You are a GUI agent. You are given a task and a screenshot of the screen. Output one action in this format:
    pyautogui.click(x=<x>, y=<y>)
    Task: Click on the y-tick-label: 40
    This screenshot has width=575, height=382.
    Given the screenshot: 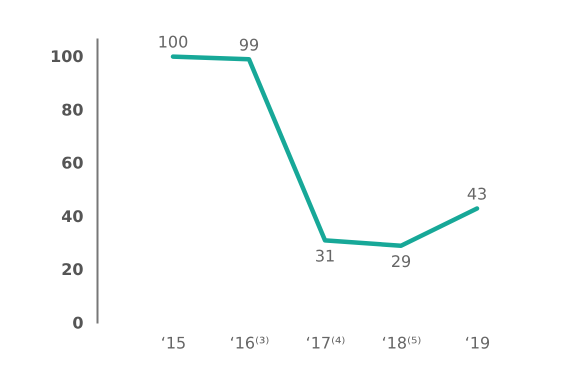 What is the action you would take?
    pyautogui.click(x=72, y=216)
    